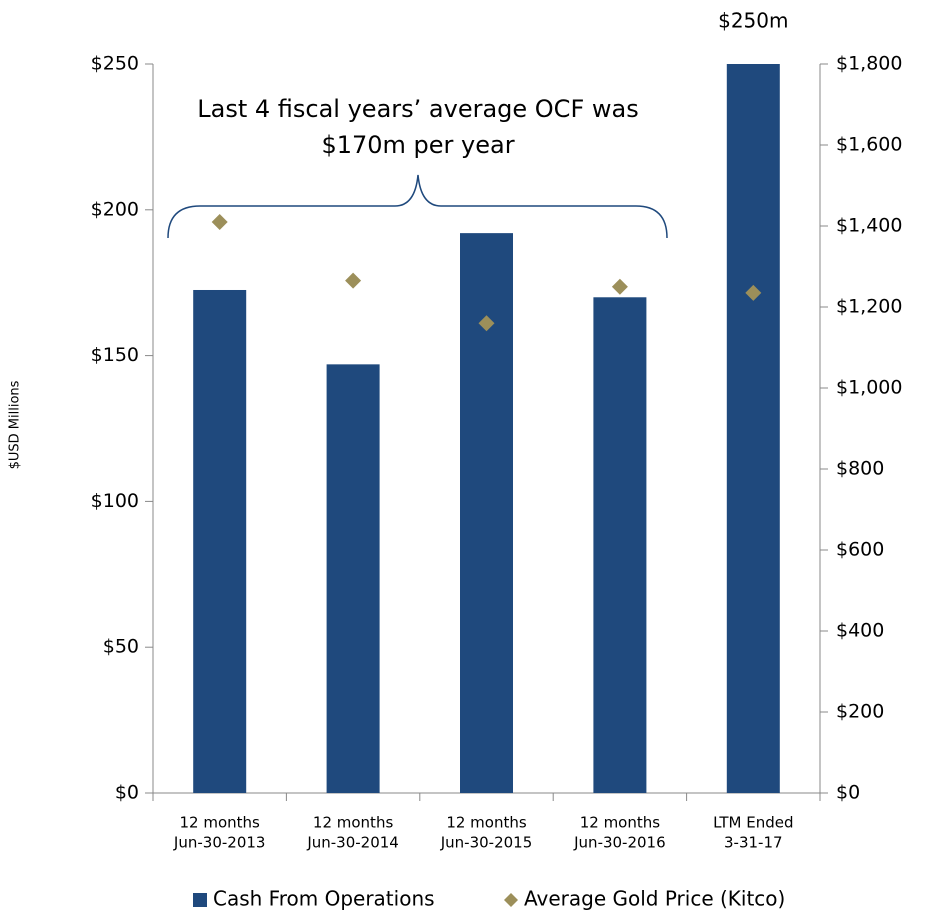 Image resolution: width=927 pixels, height=912 pixels. Describe the element at coordinates (654, 899) in the screenshot. I see `legend-label: Average Gold Price (Kitco)` at that location.